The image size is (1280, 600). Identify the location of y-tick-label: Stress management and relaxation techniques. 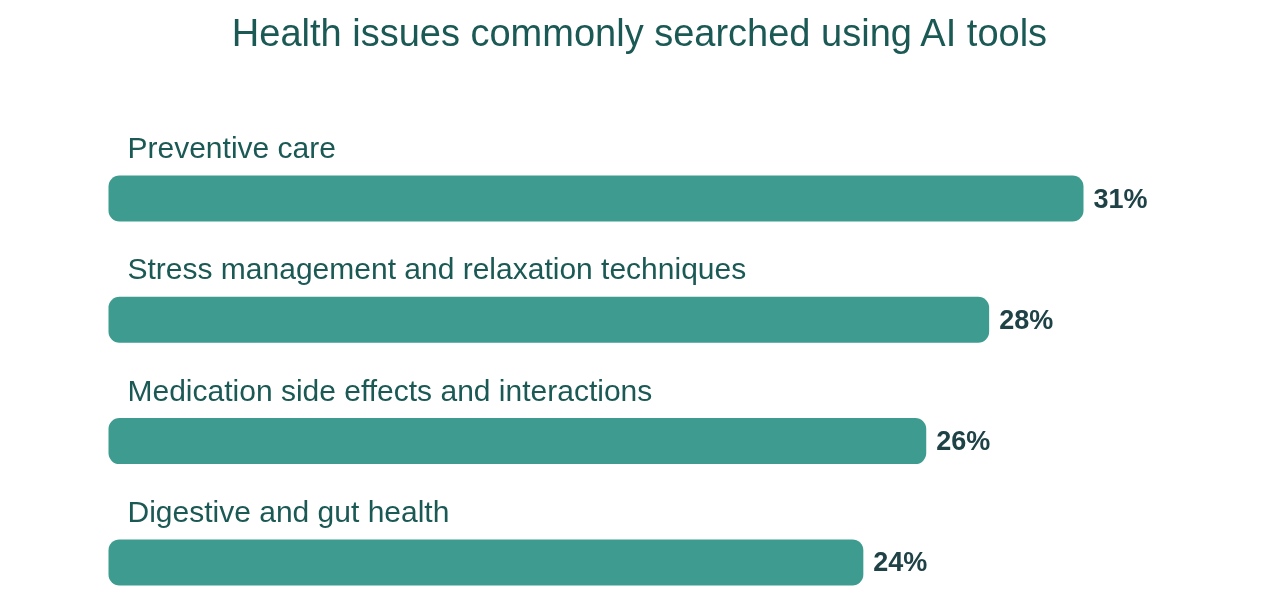
(437, 269).